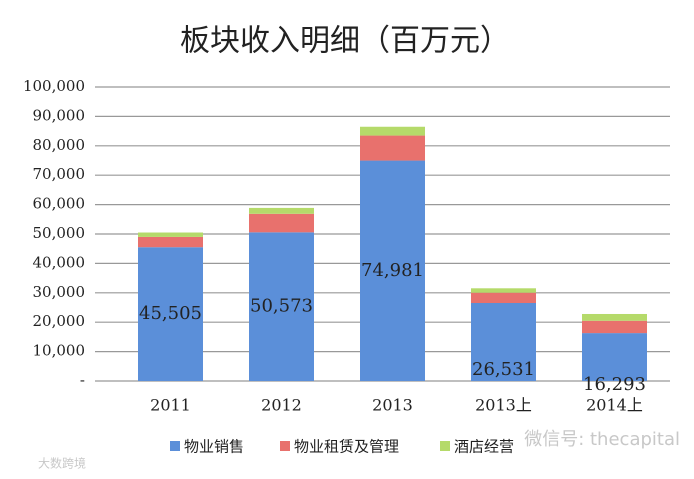 The width and height of the screenshot is (694, 479). I want to click on y-tick-label: 70,000, so click(59, 174).